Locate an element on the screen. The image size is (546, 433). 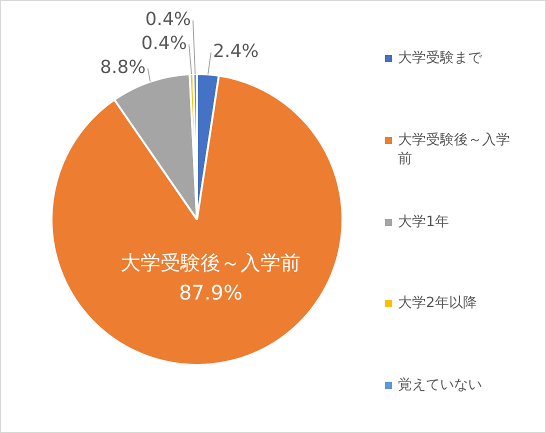
legend-label: 大学受験後～入学前 is located at coordinates (454, 149).